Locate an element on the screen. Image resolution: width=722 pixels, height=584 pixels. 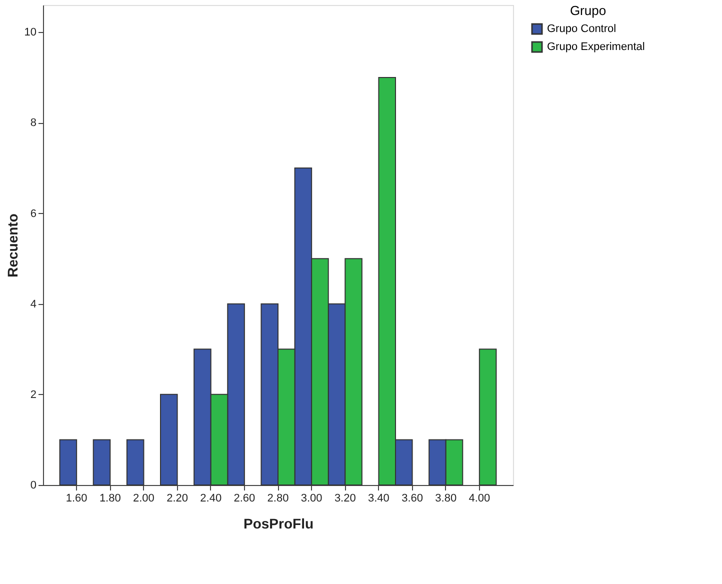
y-tick-label: 4 is located at coordinates (33, 304).